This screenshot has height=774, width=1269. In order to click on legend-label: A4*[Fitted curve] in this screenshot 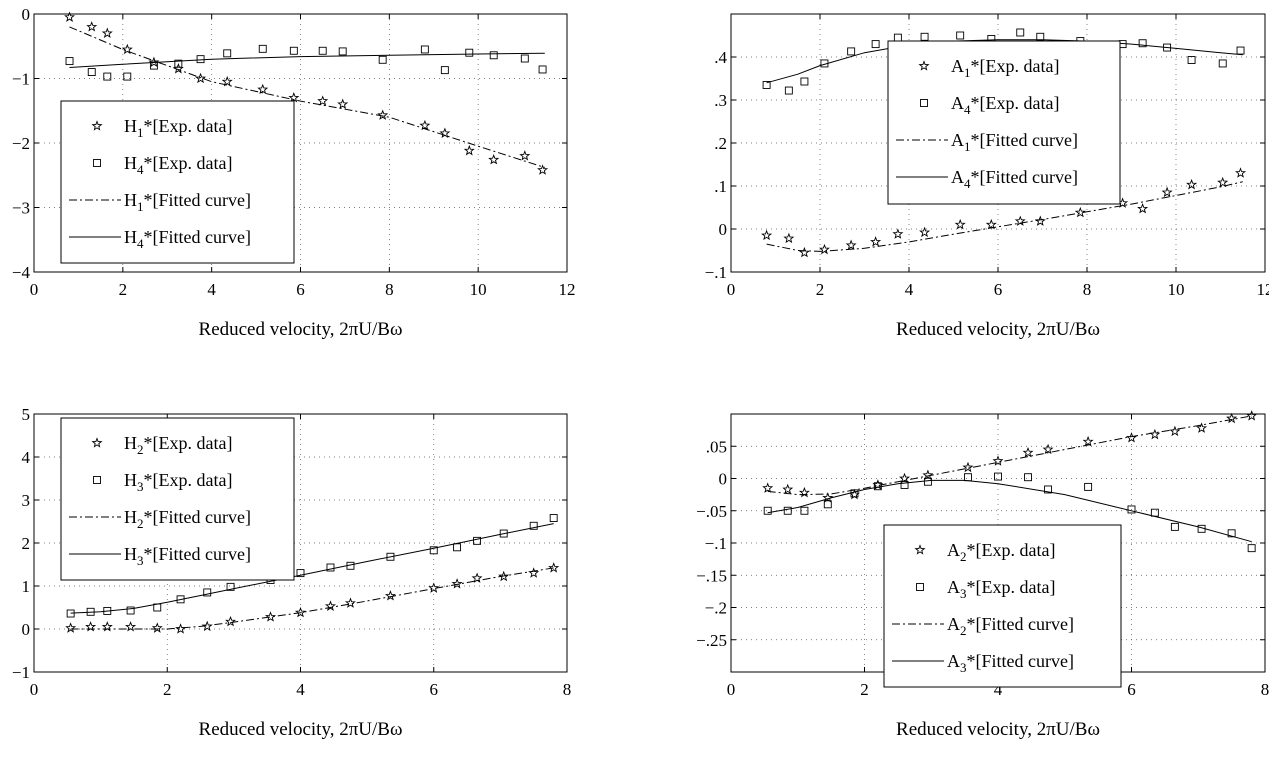, I will do `click(1014, 179)`.